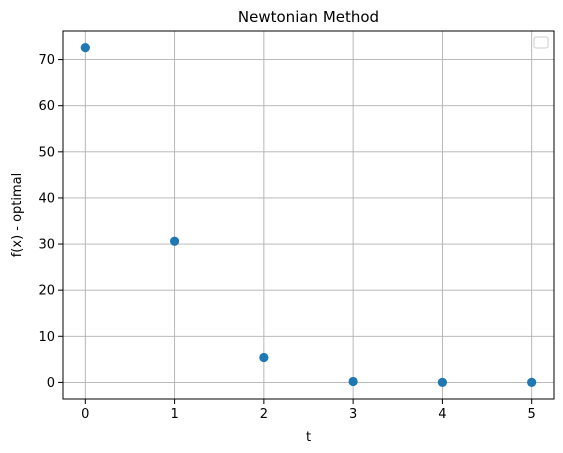 The height and width of the screenshot is (453, 563). Describe the element at coordinates (46, 60) in the screenshot. I see `y-tick-label: 70` at that location.